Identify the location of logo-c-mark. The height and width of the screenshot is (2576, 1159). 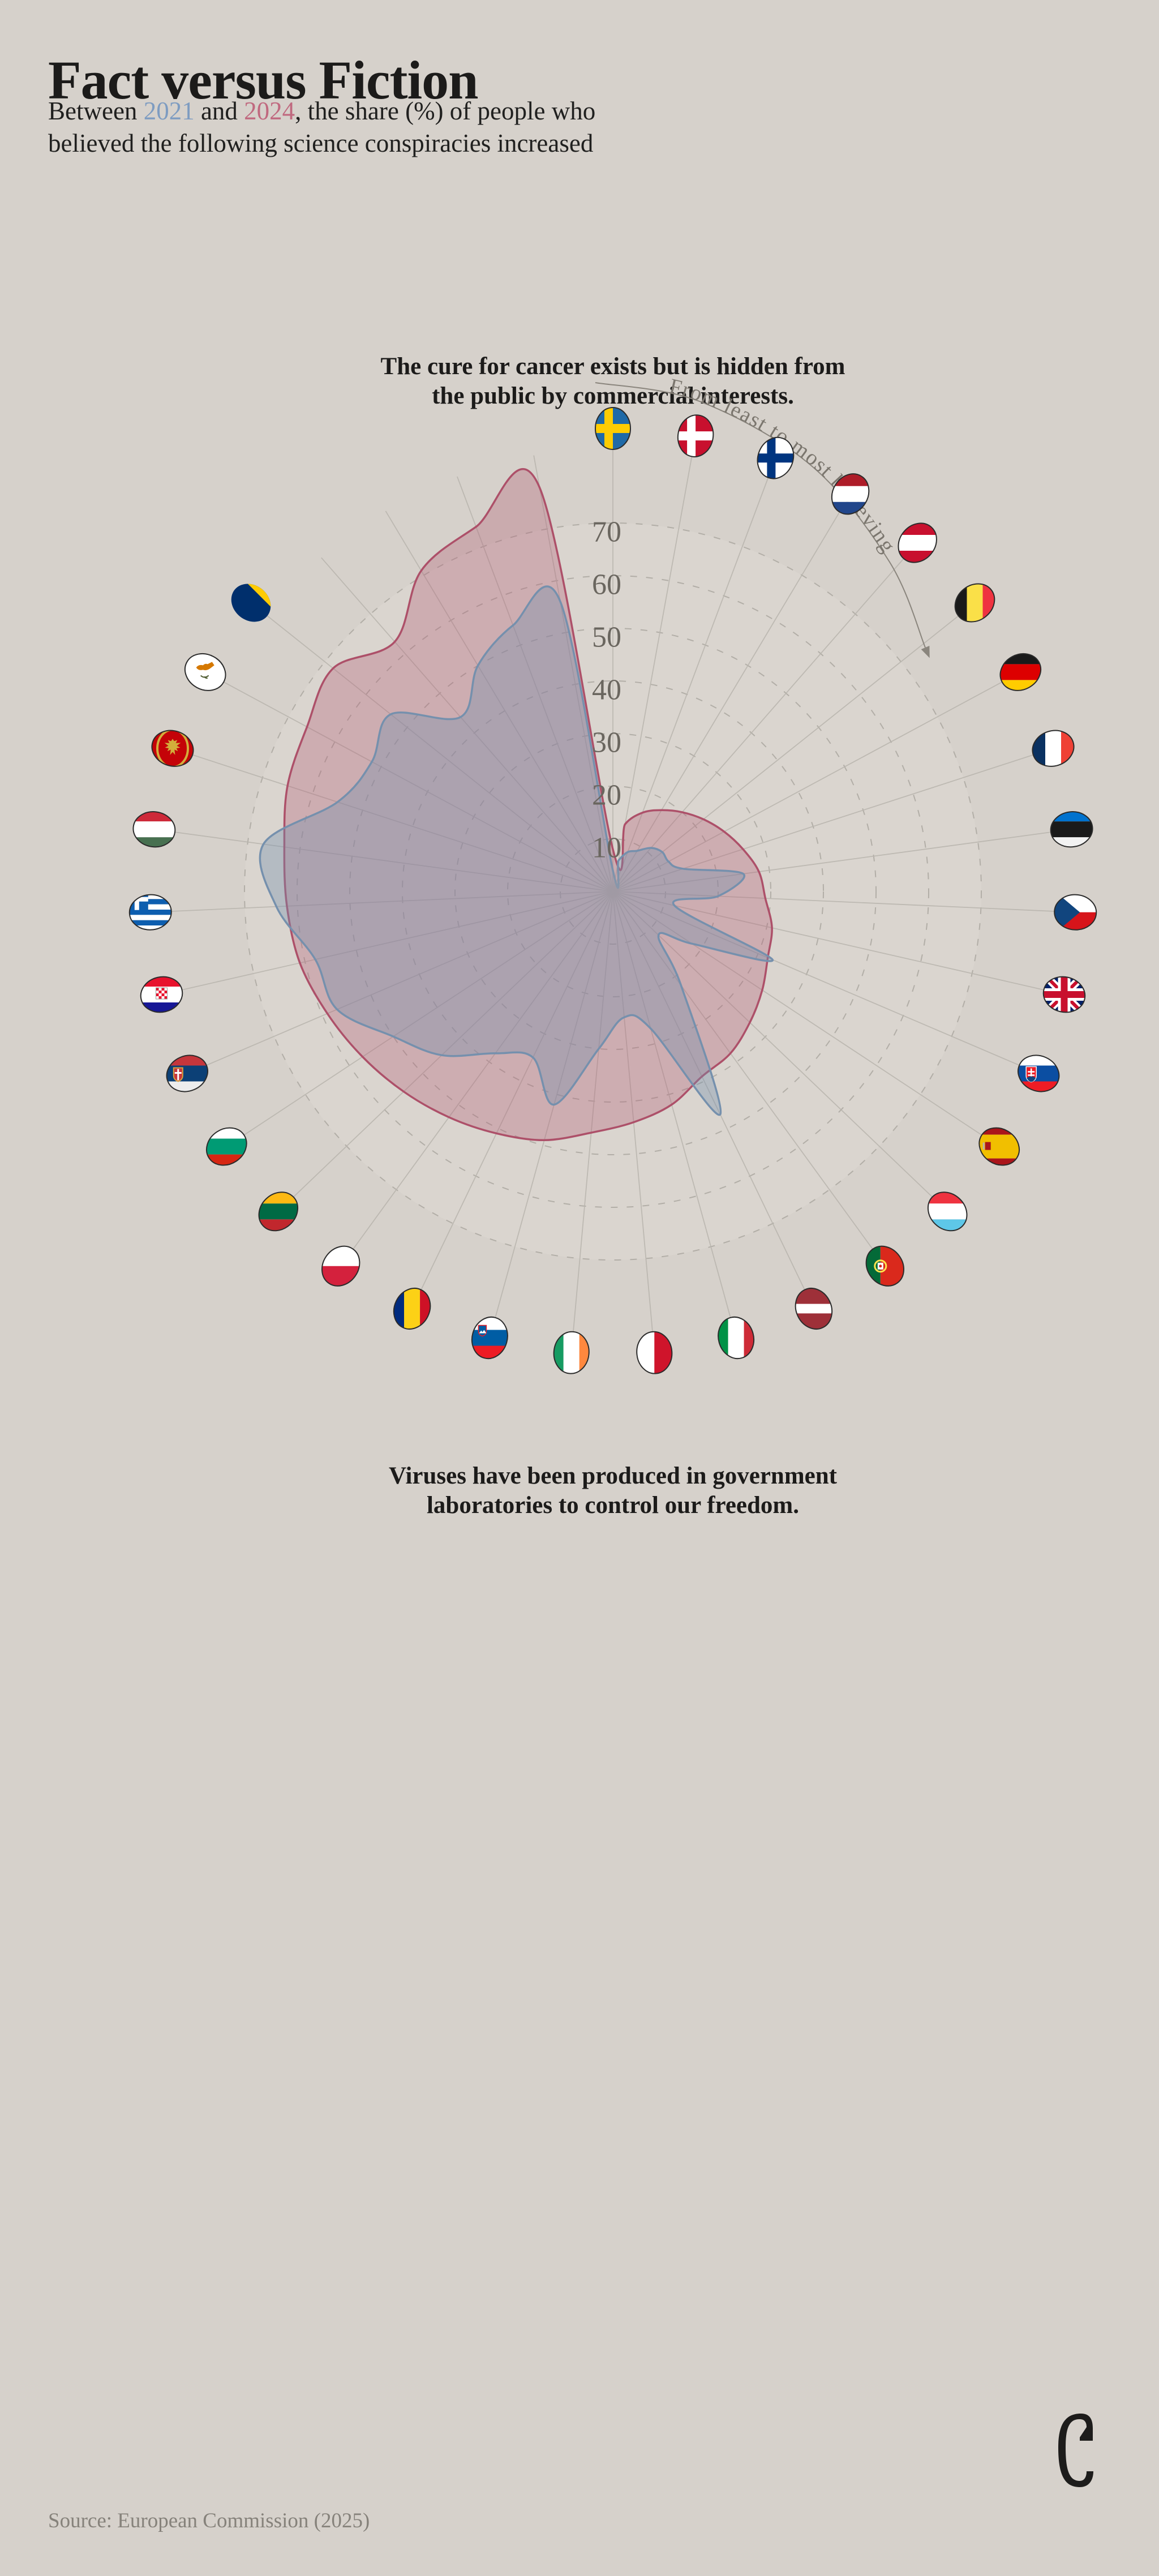
(1075, 2450).